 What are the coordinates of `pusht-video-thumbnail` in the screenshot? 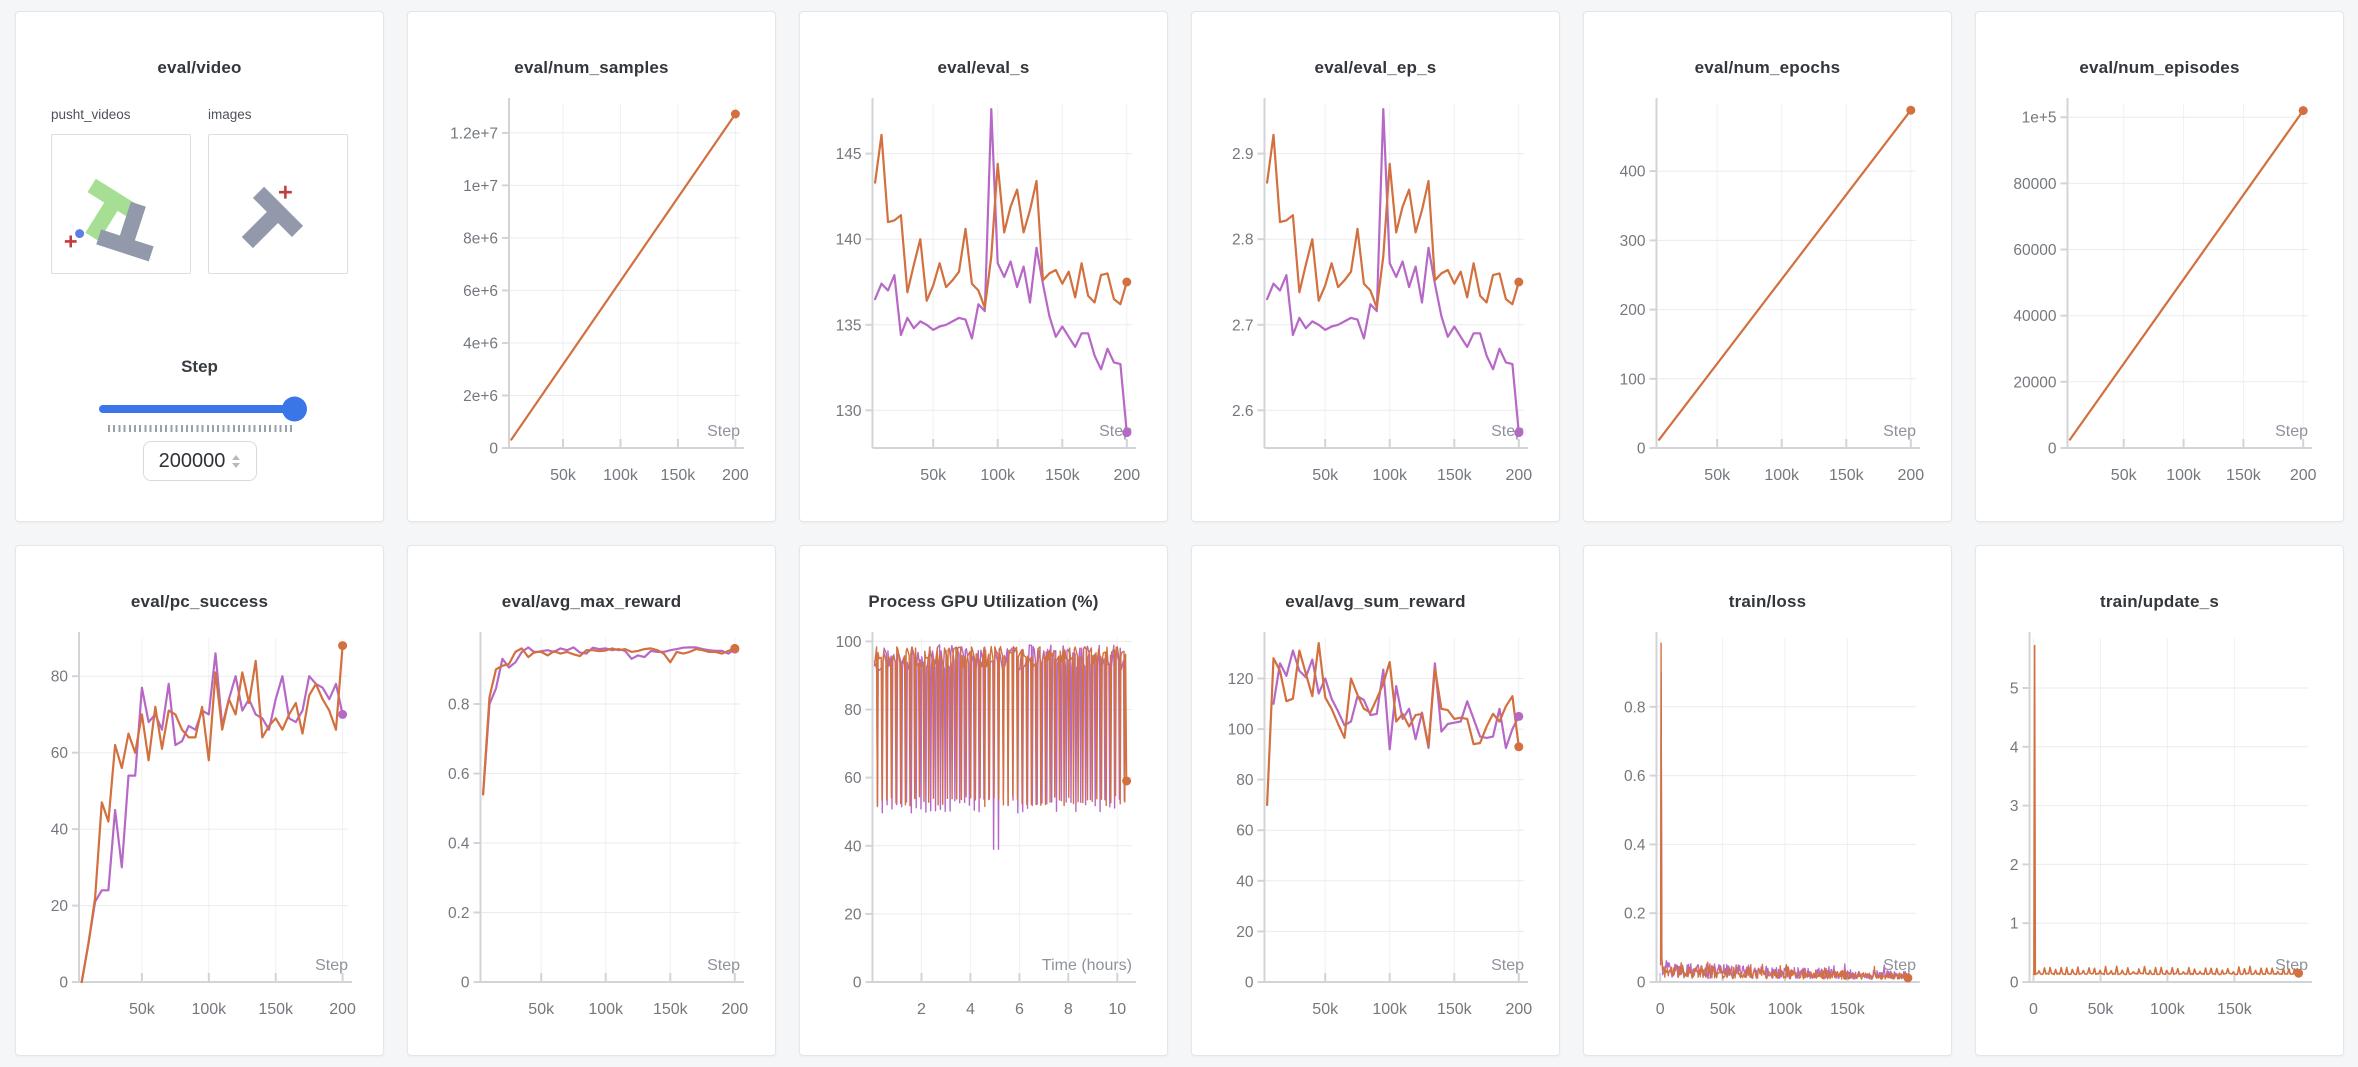 It's located at (121, 204).